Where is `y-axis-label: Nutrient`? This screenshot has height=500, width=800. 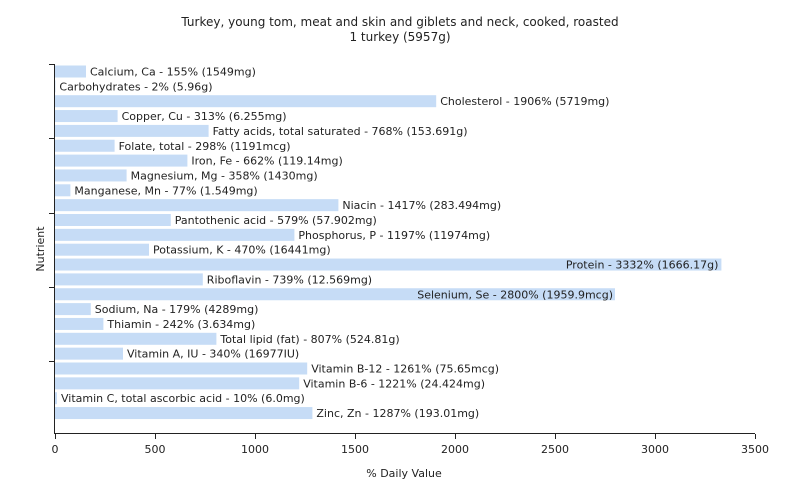 y-axis-label: Nutrient is located at coordinates (40, 249).